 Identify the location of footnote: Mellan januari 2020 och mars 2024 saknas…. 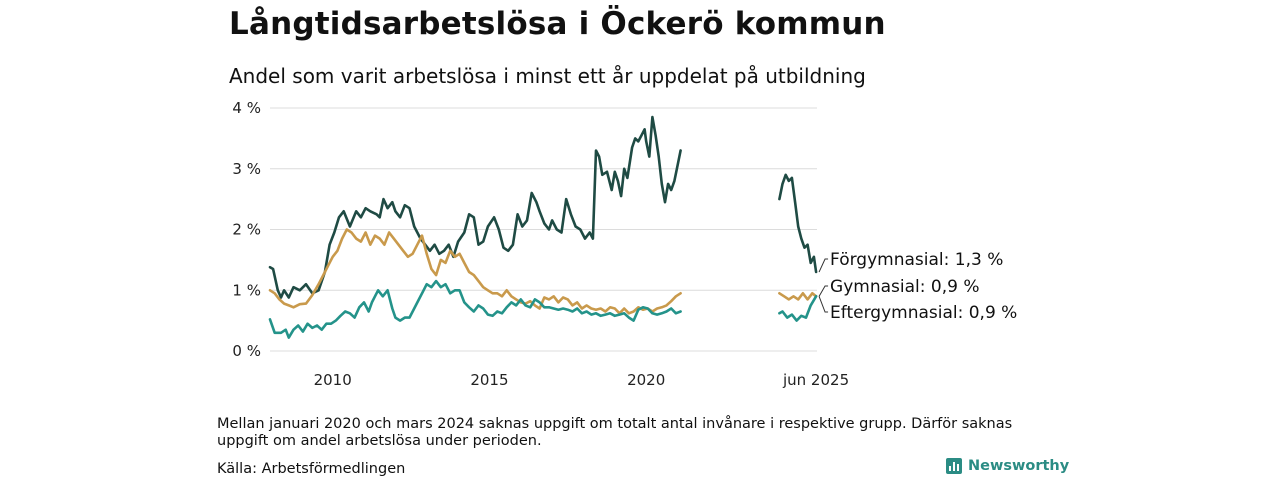
(615, 432).